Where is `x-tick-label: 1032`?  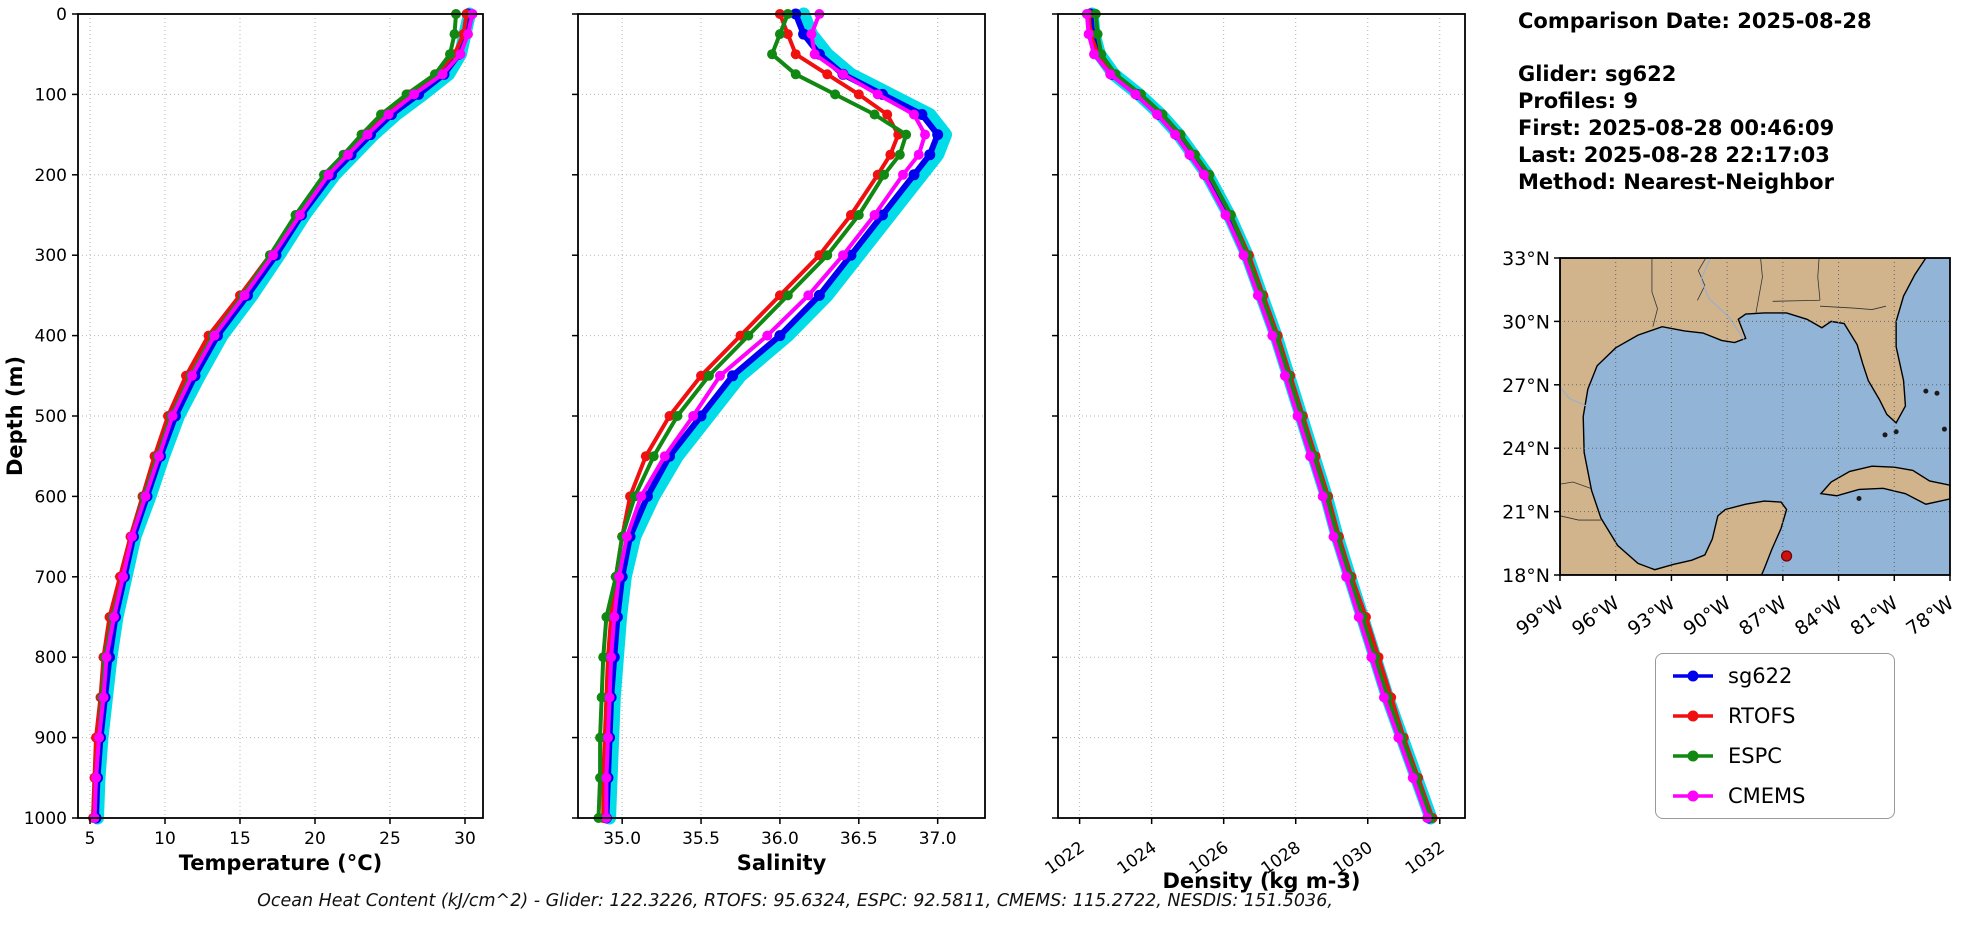 x-tick-label: 1032 is located at coordinates (1425, 858).